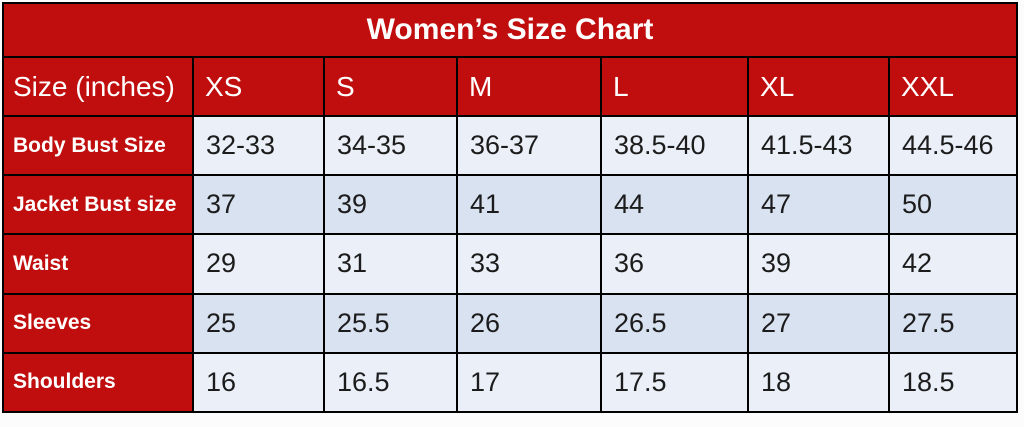 This screenshot has height=427, width=1024. What do you see at coordinates (390, 264) in the screenshot?
I see `table-cell: 31` at bounding box center [390, 264].